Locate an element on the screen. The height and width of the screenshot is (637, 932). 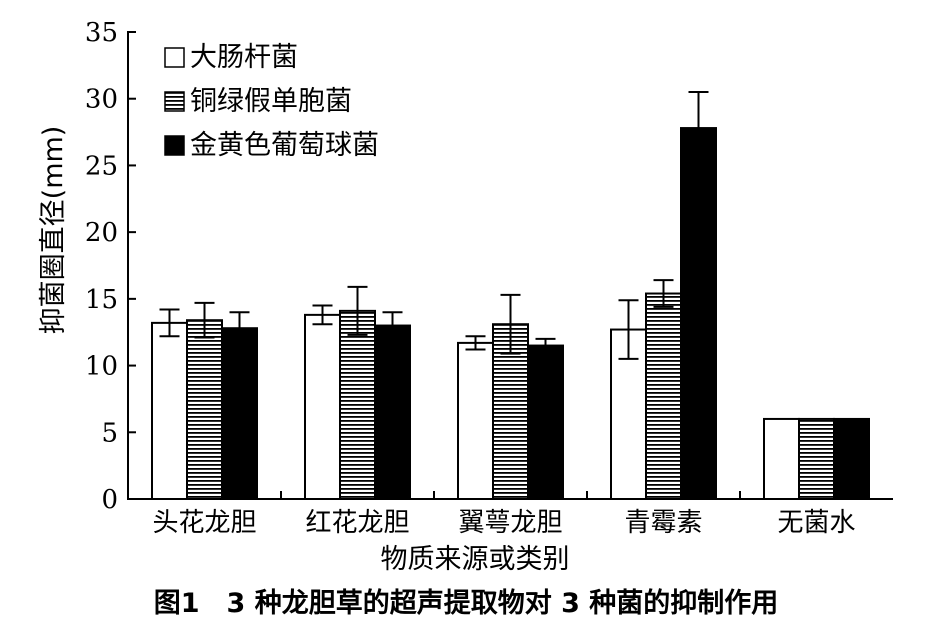
y-tick-label: 25 is located at coordinates (101, 166).